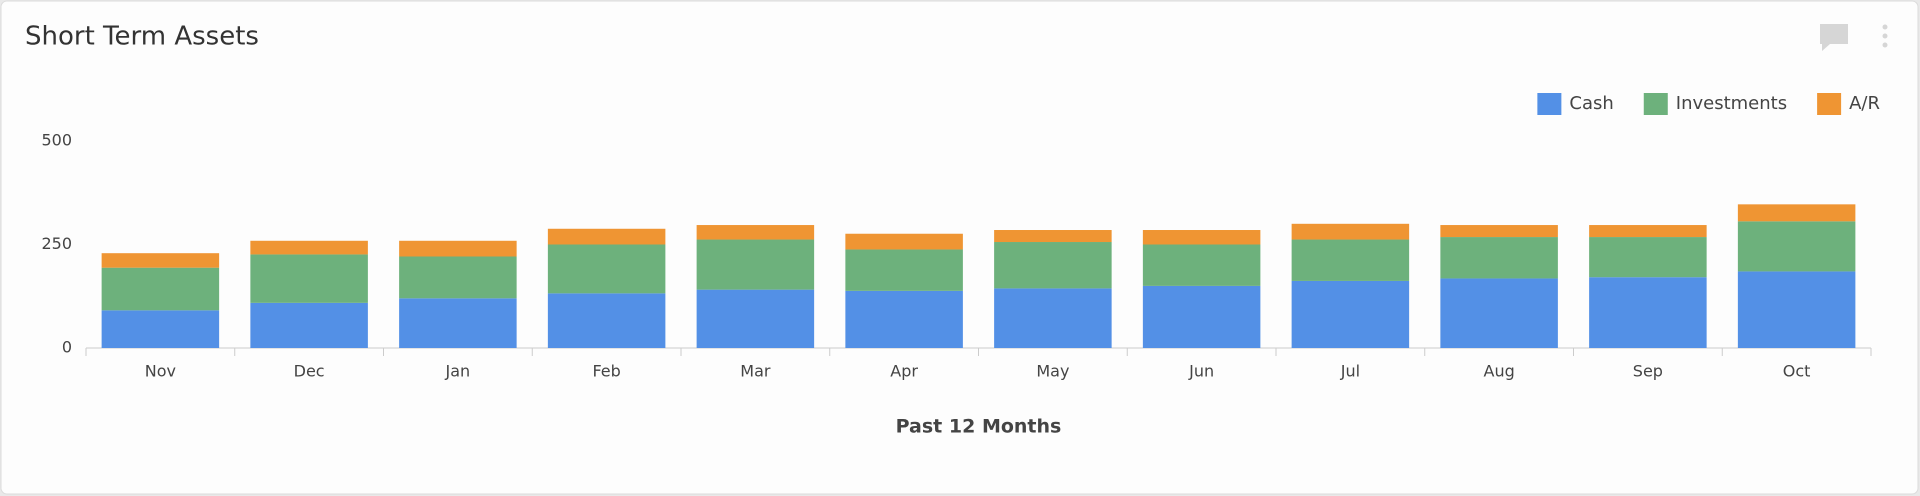 Image resolution: width=1920 pixels, height=496 pixels. I want to click on x-tick-label: Oct, so click(1797, 371).